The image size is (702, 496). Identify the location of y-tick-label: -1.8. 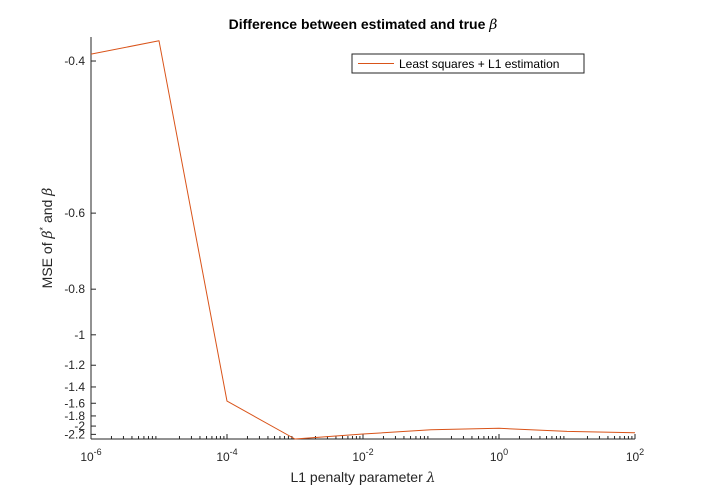
(74, 416).